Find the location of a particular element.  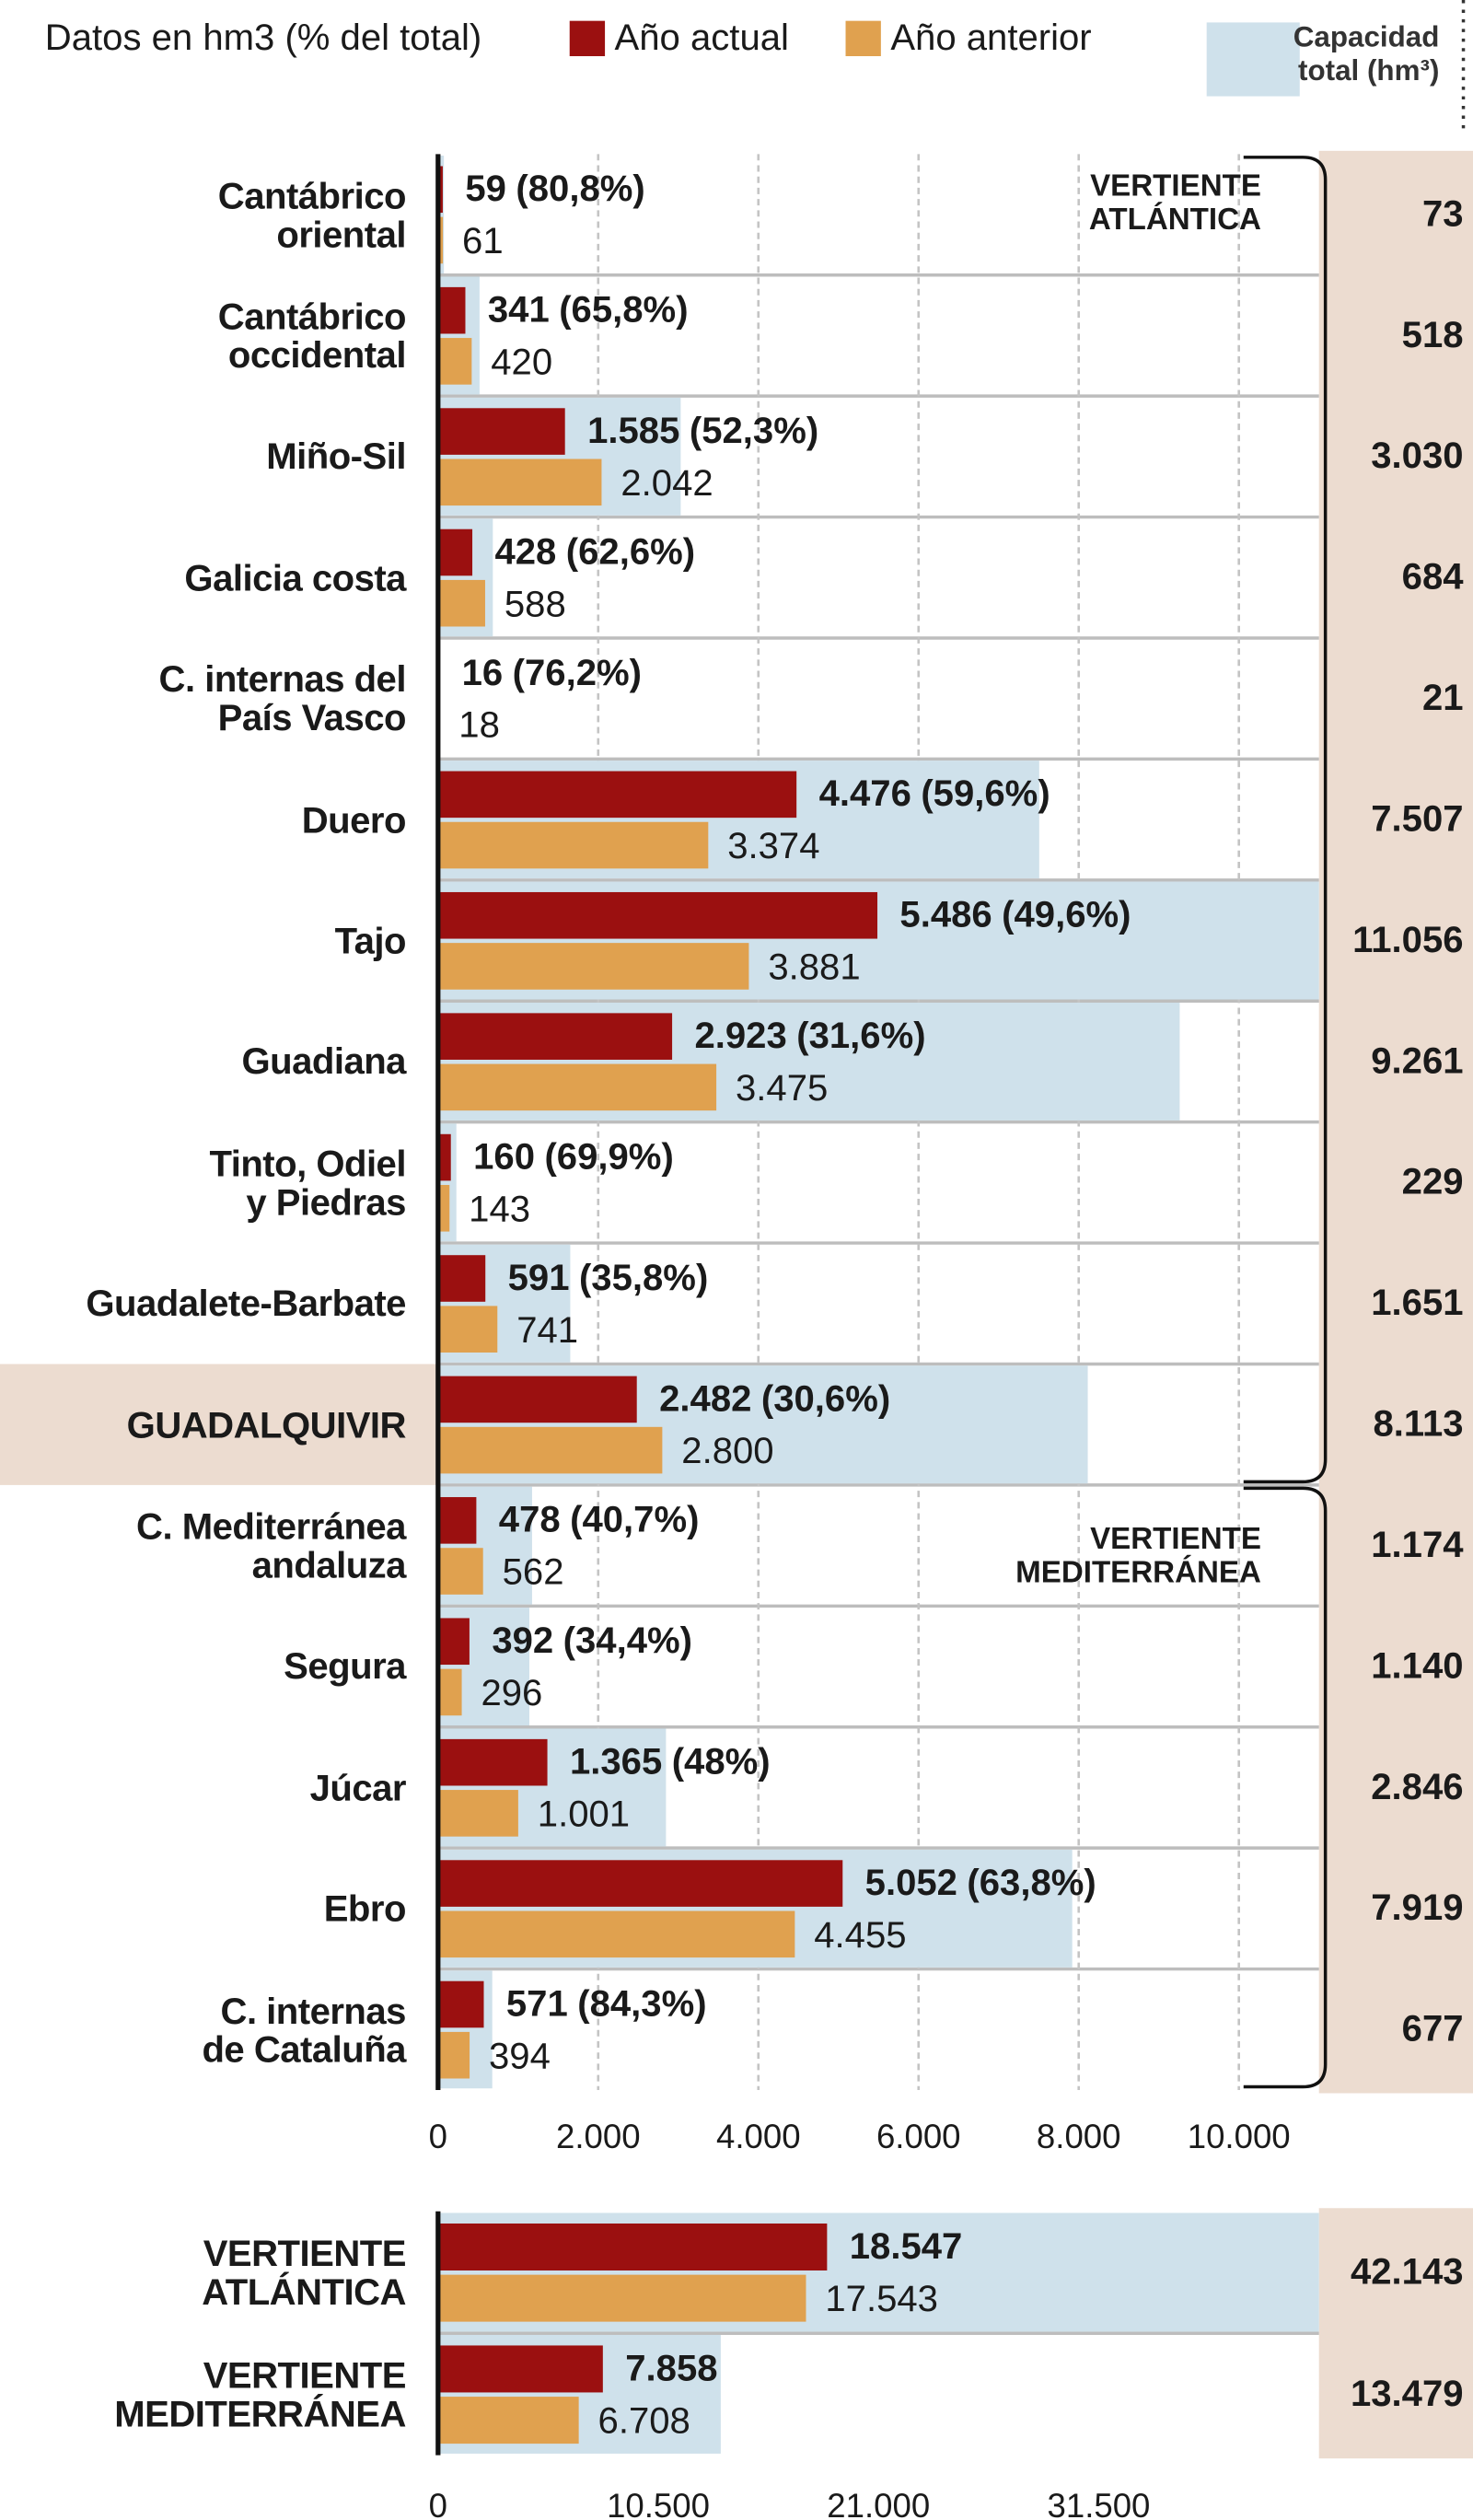

share-label: (69,9%) is located at coordinates (608, 1156).